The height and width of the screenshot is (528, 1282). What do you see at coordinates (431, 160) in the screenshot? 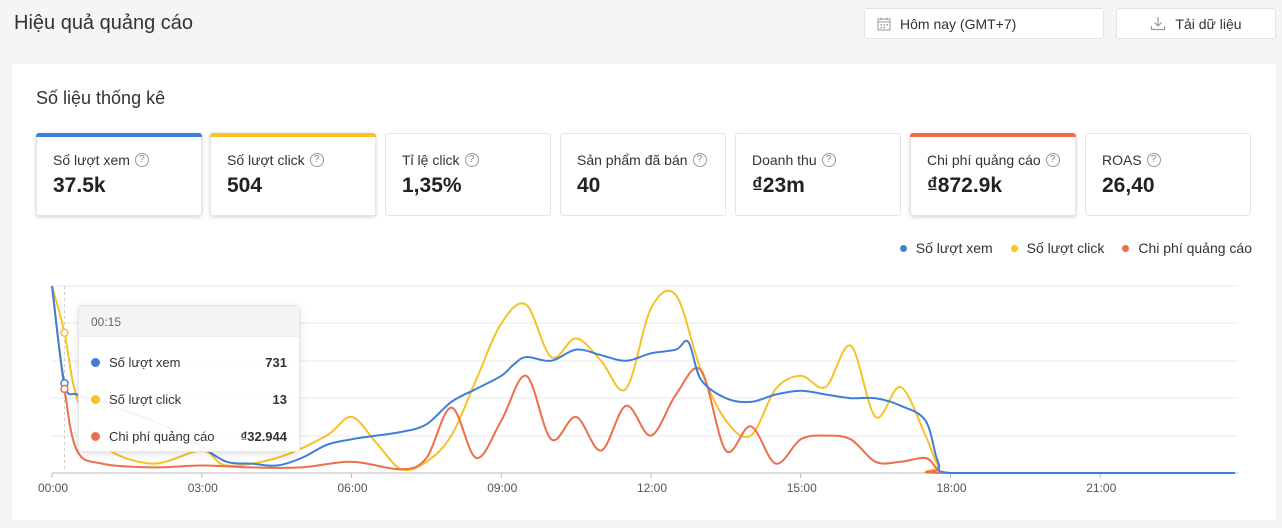
I see `metric-label-text: Tỉ lệ click` at bounding box center [431, 160].